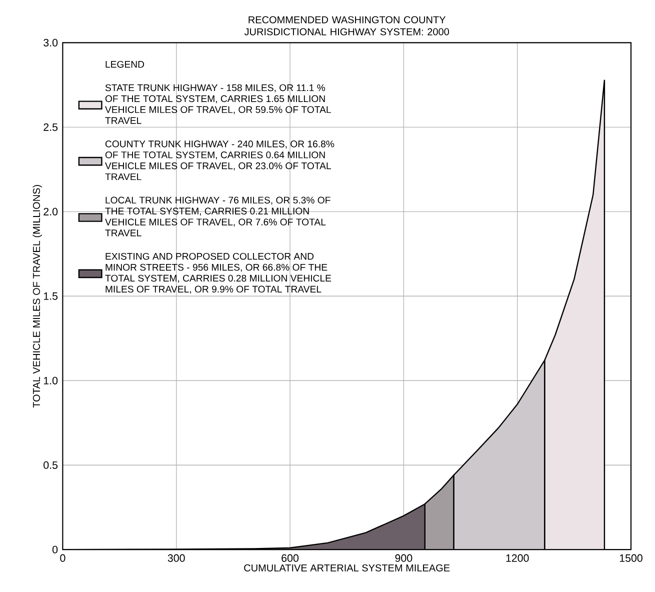  What do you see at coordinates (347, 568) in the screenshot?
I see `x-axis-title: CUMULATIVE ARTERIAL SYSTEM MILEAGE` at bounding box center [347, 568].